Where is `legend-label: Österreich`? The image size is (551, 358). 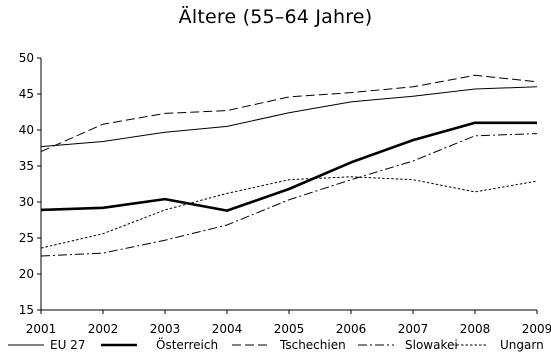 legend-label: Österreich is located at coordinates (187, 344).